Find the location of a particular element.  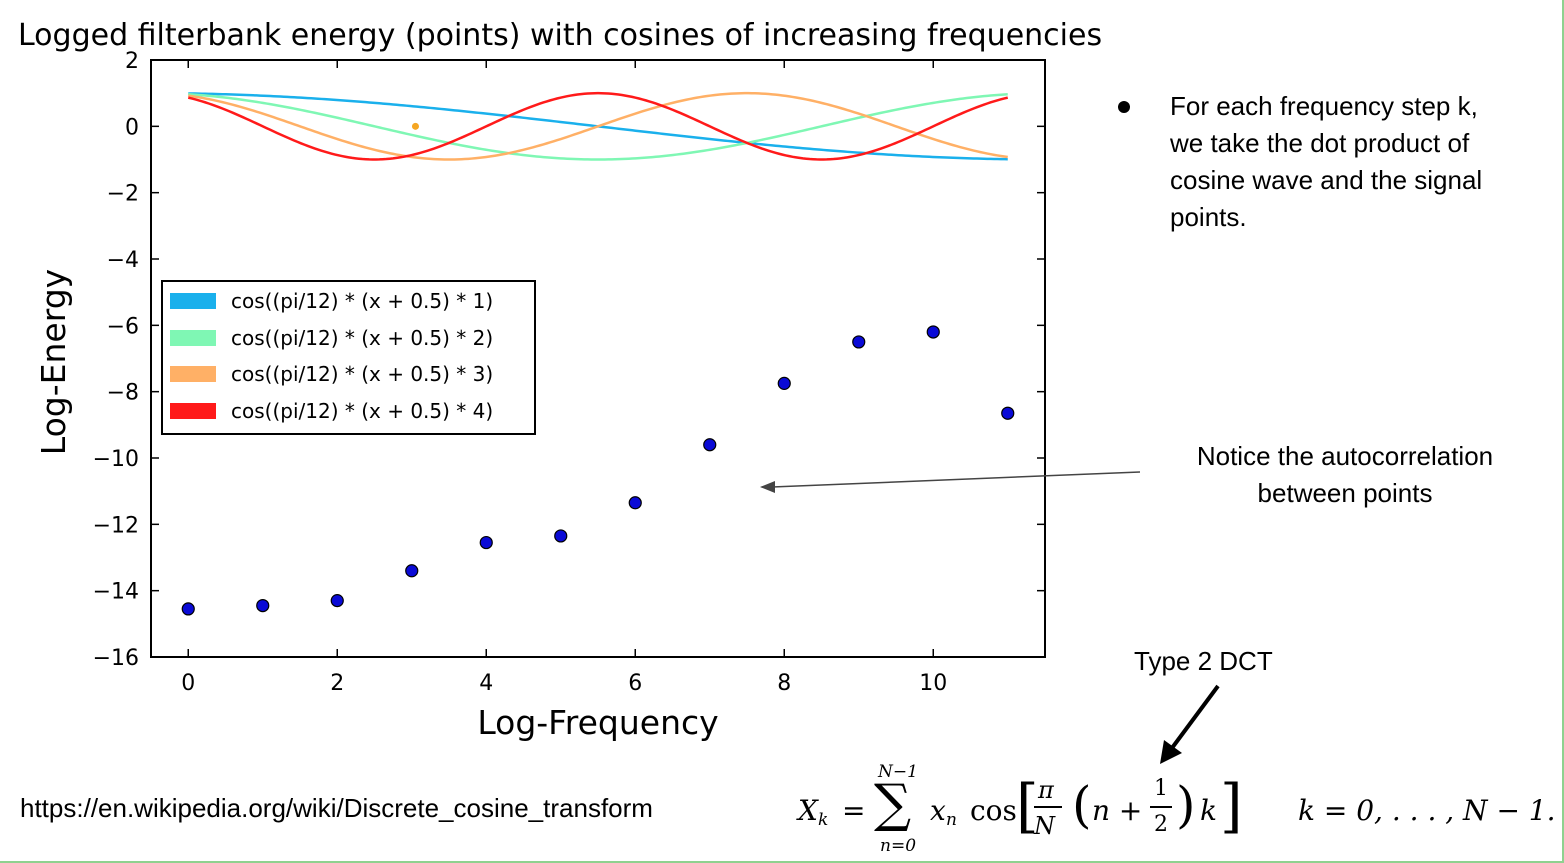

x-tick-label: 4 is located at coordinates (486, 683).